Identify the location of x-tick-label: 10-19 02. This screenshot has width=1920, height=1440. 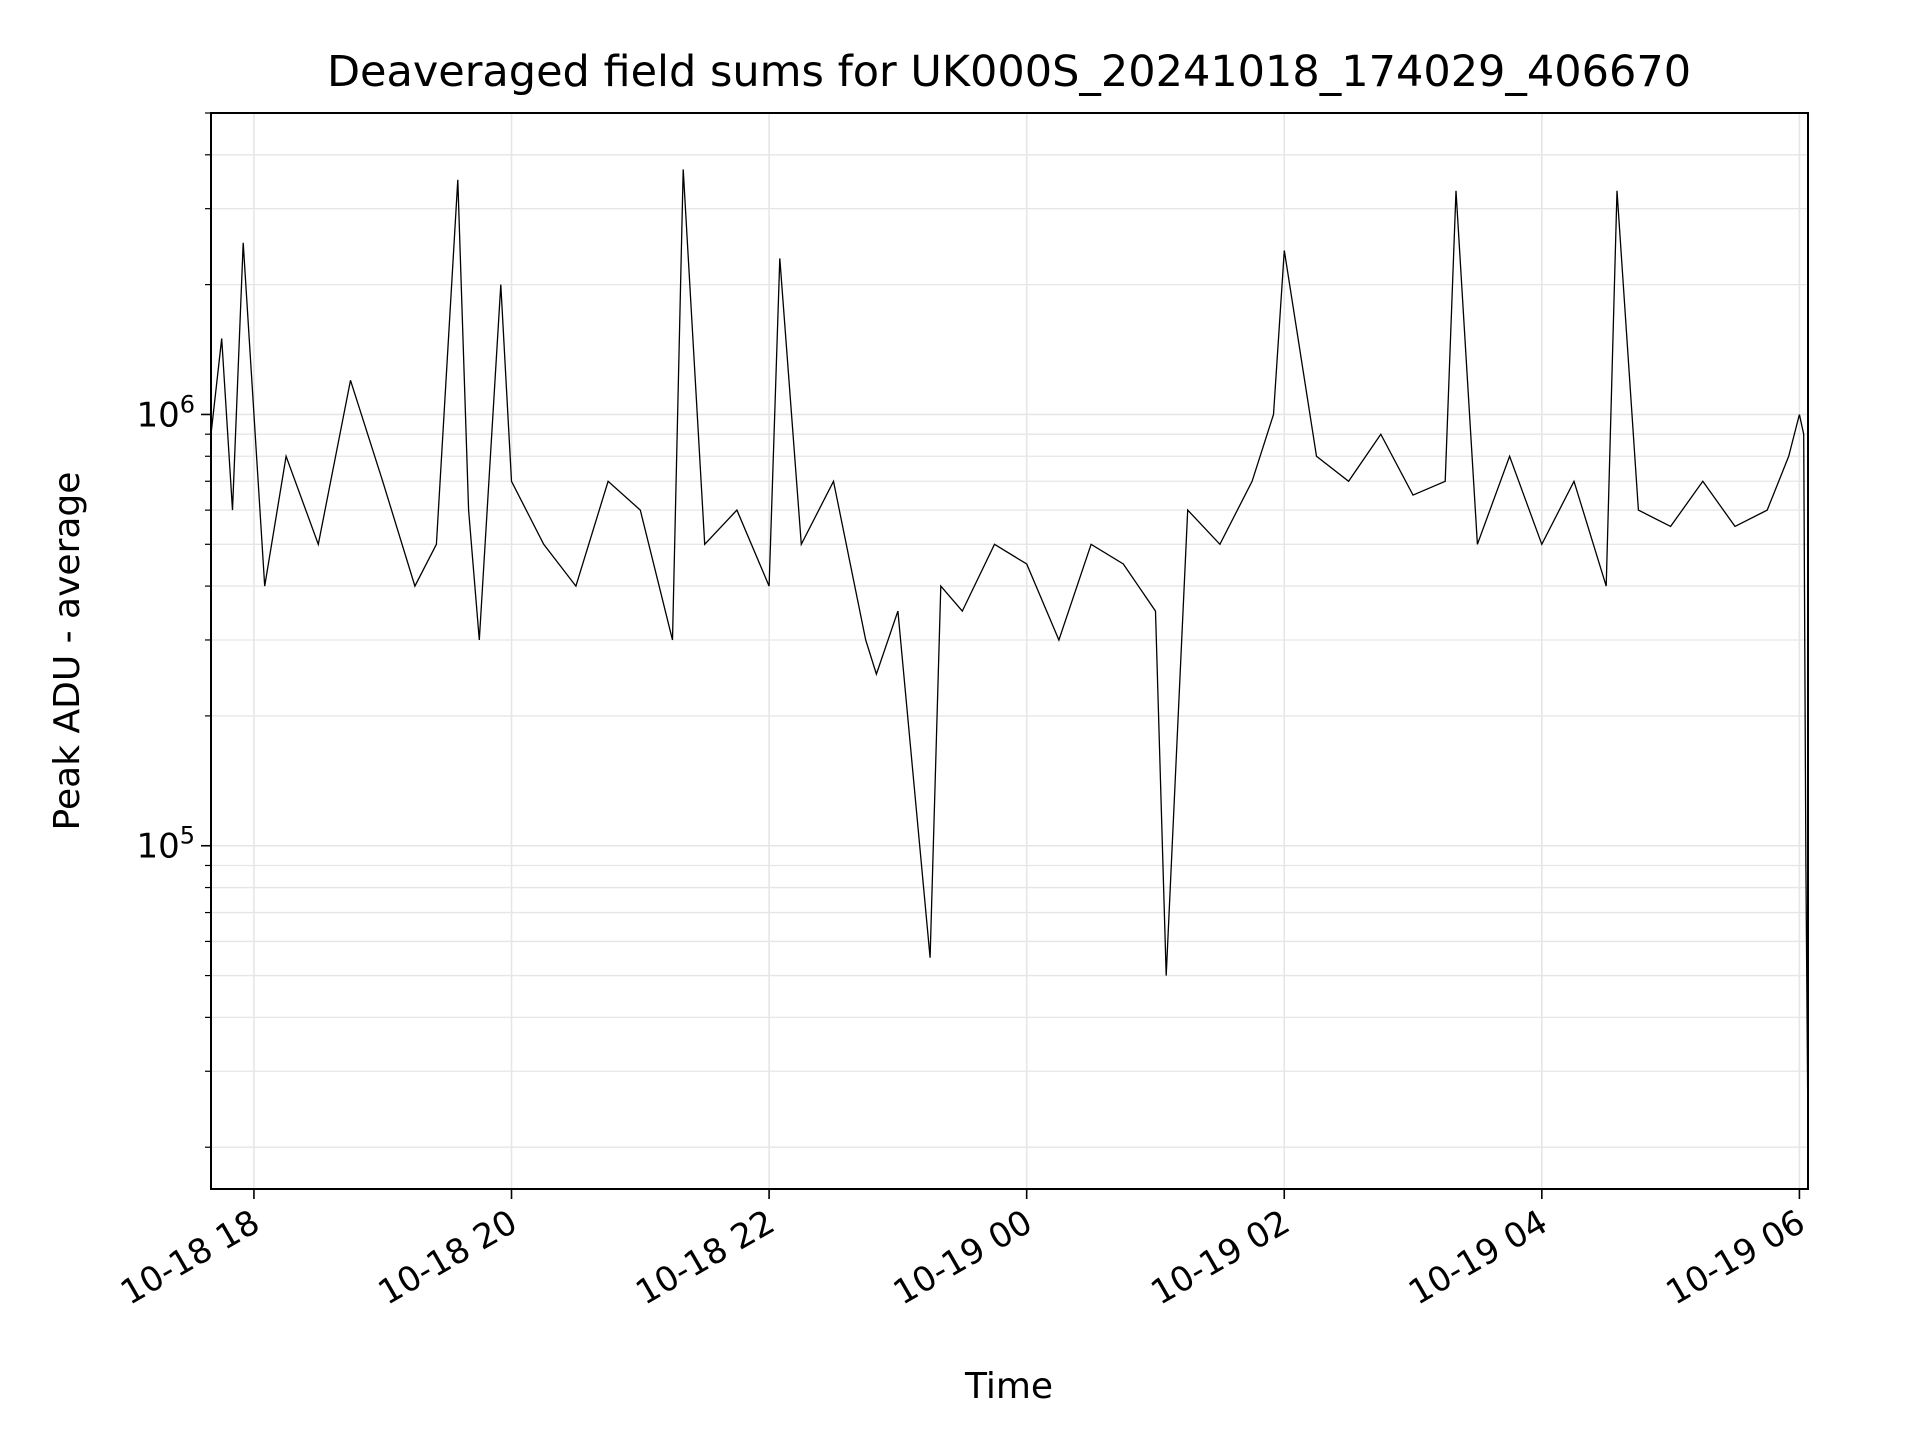
(1220, 1257).